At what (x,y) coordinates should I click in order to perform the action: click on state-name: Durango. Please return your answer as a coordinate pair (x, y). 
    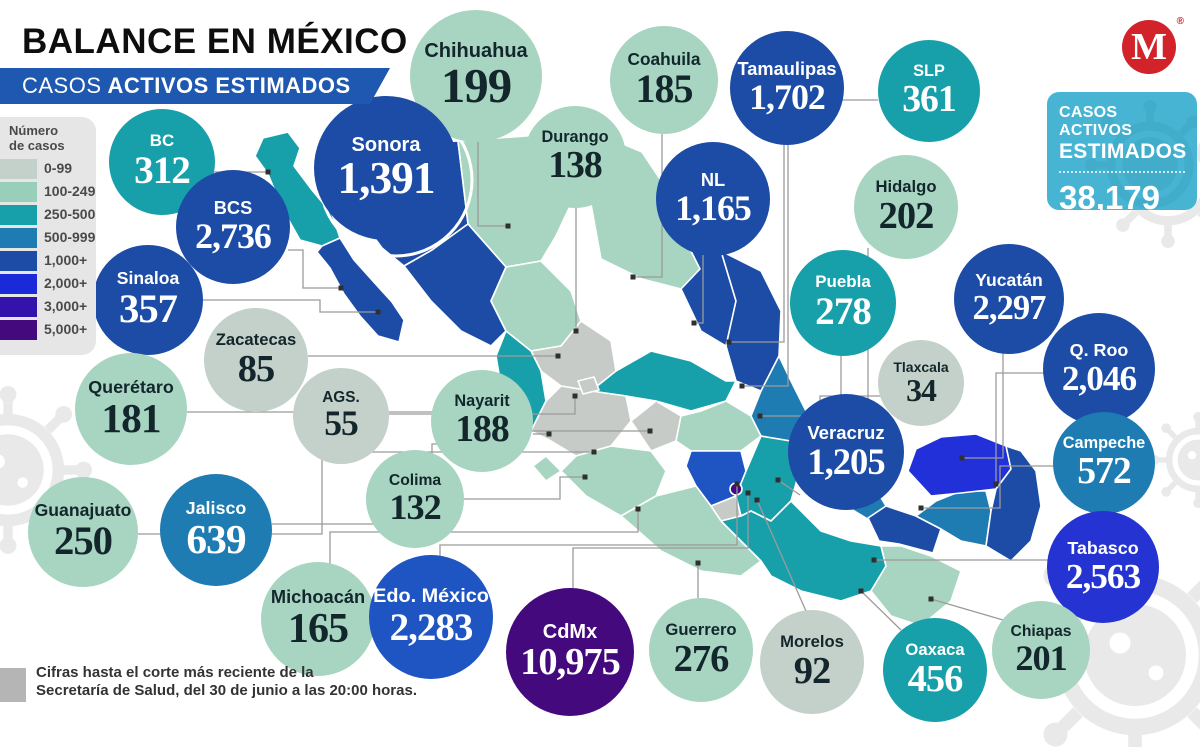
    Looking at the image, I should click on (575, 137).